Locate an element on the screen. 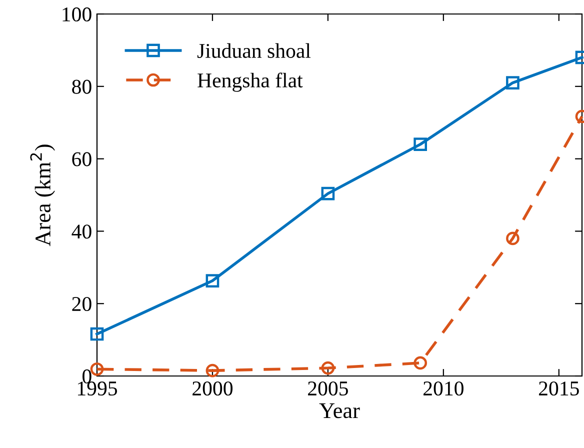 Image resolution: width=584 pixels, height=448 pixels. y-tick-label: 20 is located at coordinates (82, 304).